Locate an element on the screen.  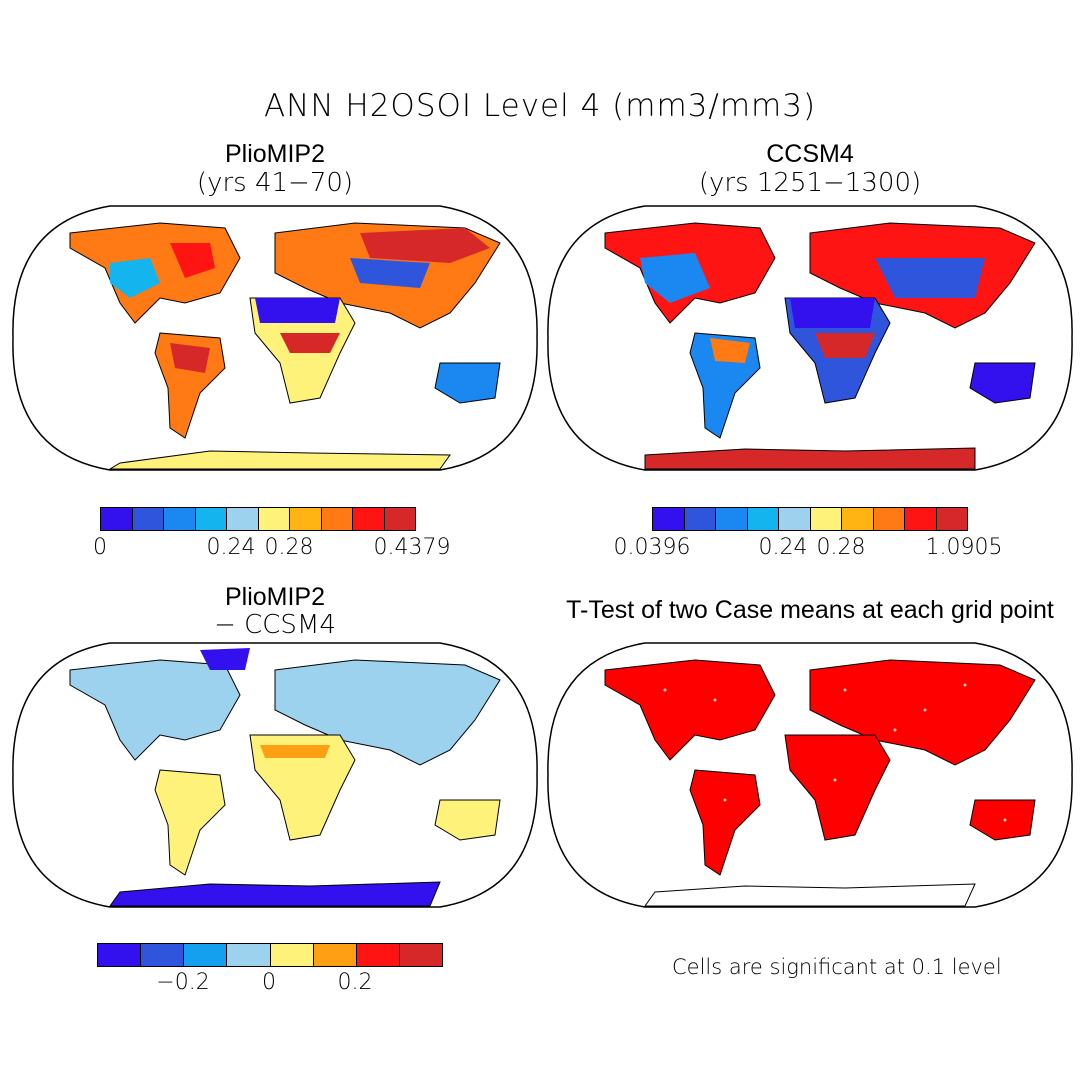
panel-subtitle-ccsm4: (yrs 1251−1300) is located at coordinates (810, 183).